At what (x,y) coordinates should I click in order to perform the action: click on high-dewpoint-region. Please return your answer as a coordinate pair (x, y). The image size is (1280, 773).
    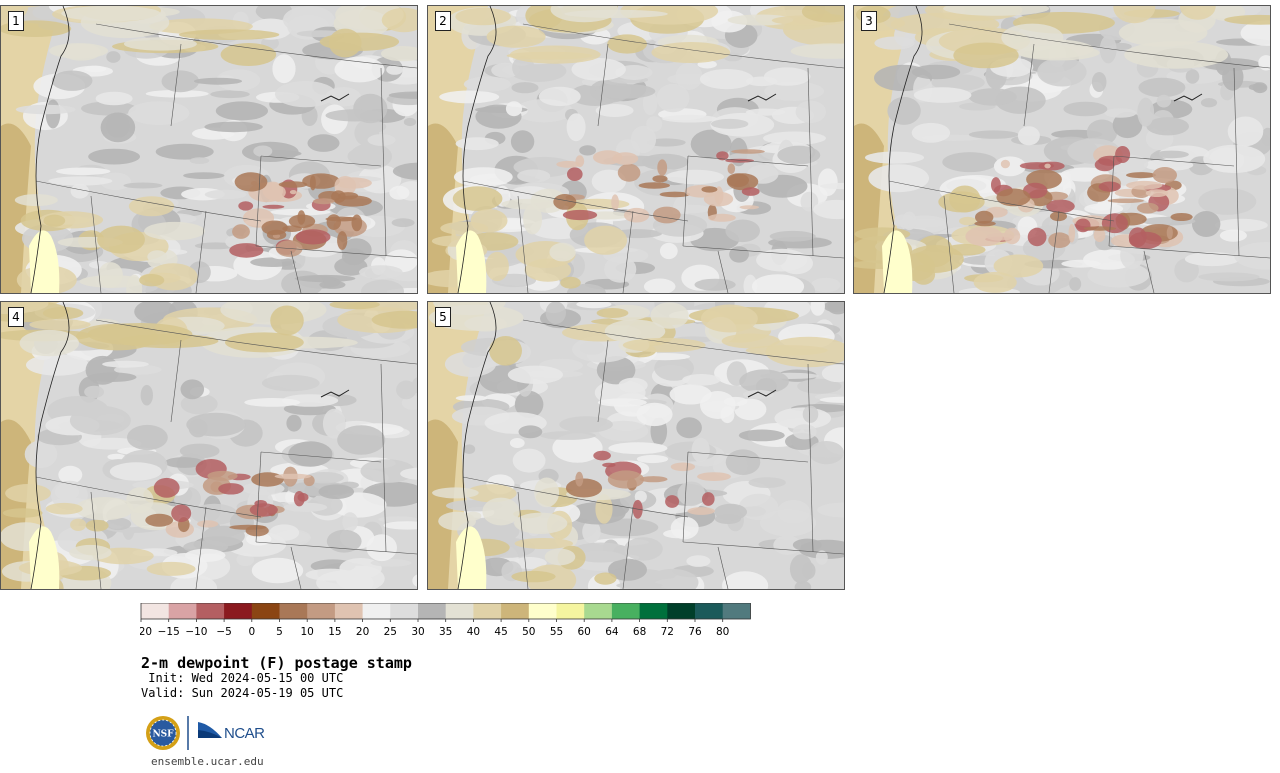
    Looking at the image, I should click on (897, 261).